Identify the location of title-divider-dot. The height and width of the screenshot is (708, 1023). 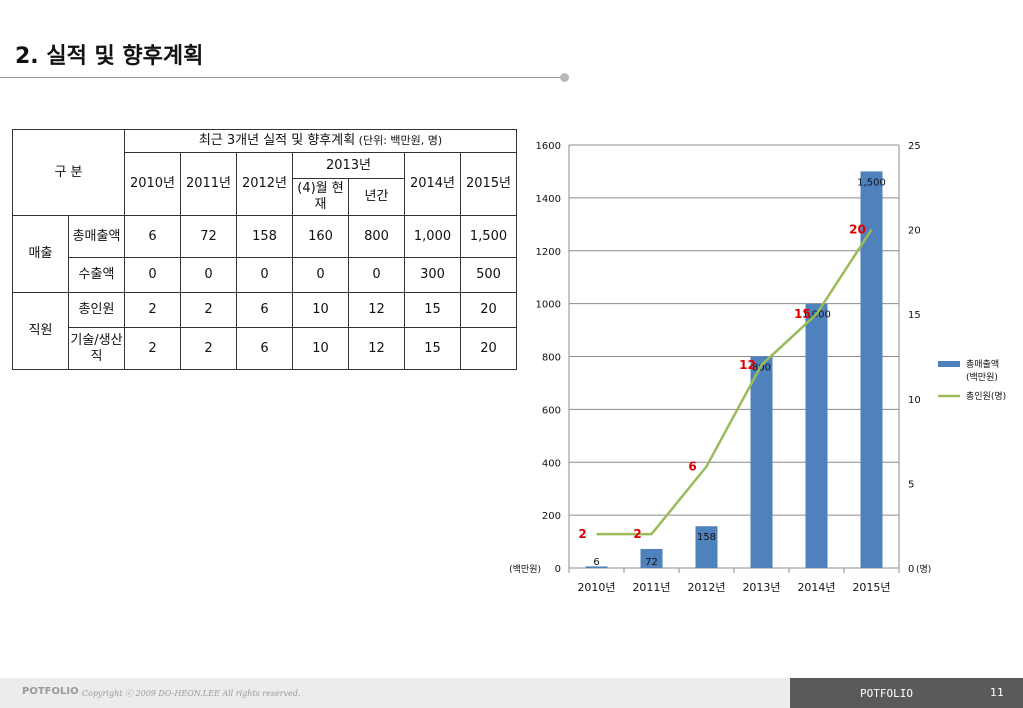
(564, 77).